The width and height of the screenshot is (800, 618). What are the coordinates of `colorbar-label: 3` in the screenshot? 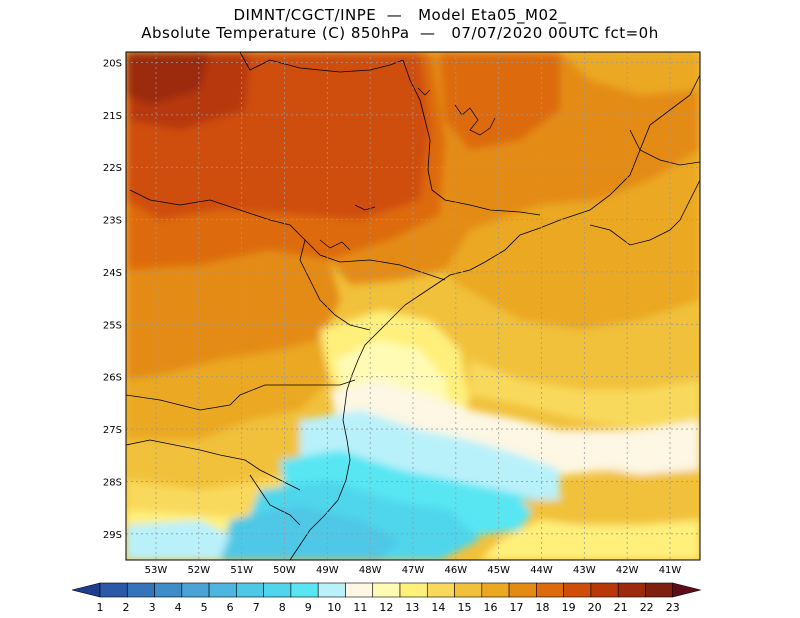 It's located at (152, 607).